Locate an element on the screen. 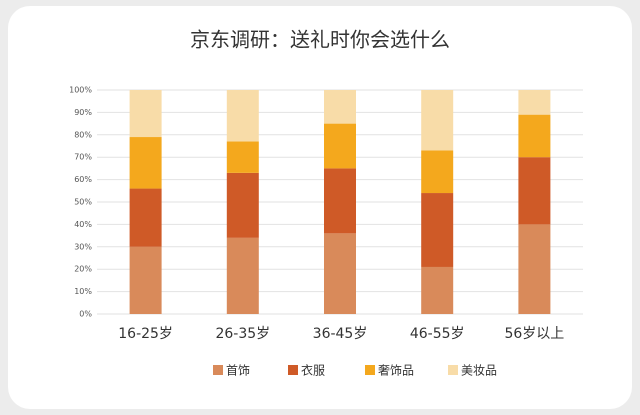  legend-label: 衣服 is located at coordinates (313, 370).